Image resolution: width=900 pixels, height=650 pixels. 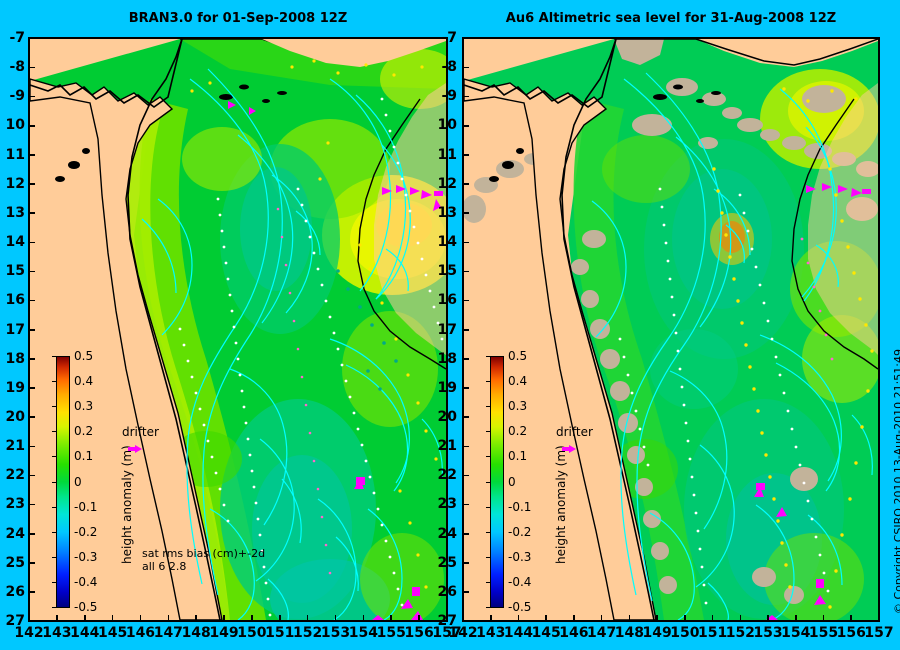 I want to click on y-tick-label: -8, so click(x=17, y=67).